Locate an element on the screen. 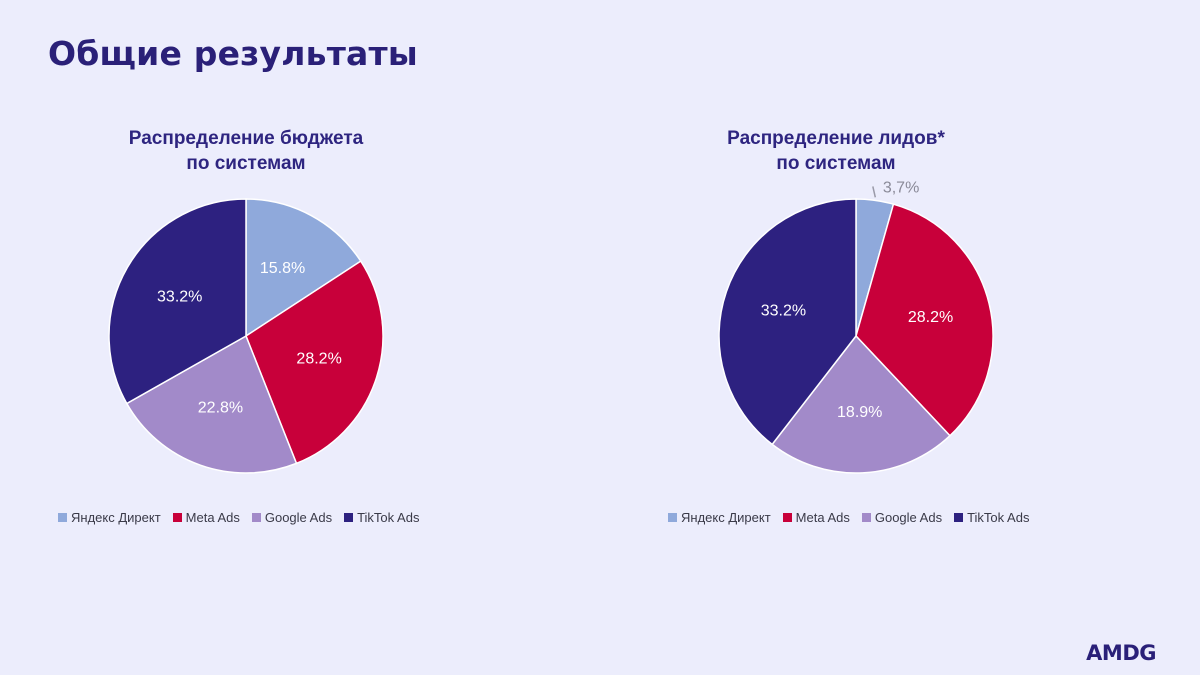 This screenshot has width=1200, height=675. leads-legend-item-google-ads: Google Ads is located at coordinates (902, 517).